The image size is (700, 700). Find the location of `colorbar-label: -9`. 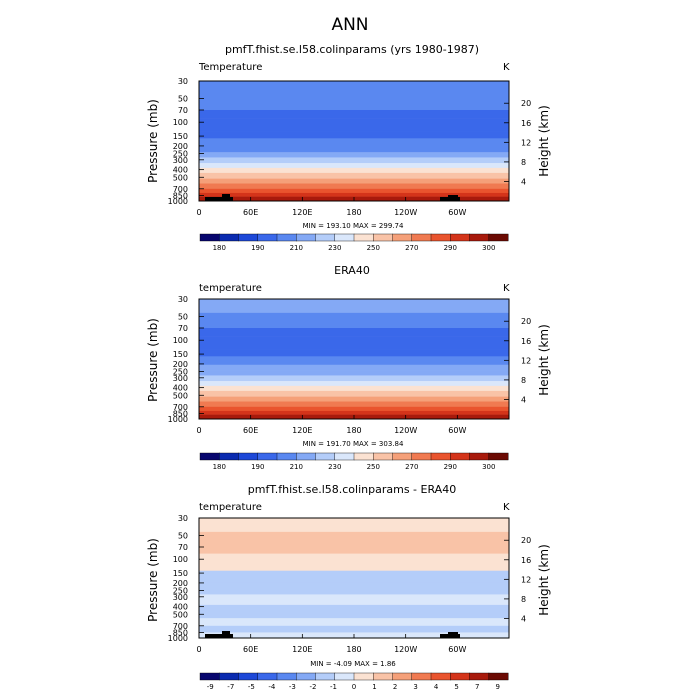

colorbar-label: -9 is located at coordinates (210, 687).